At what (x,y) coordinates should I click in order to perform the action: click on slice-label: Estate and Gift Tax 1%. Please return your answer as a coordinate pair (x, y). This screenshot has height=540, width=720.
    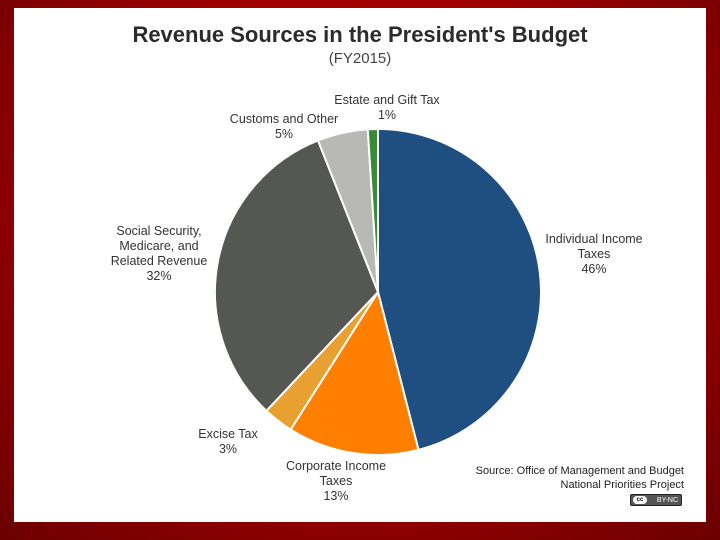
    Looking at the image, I should click on (387, 107).